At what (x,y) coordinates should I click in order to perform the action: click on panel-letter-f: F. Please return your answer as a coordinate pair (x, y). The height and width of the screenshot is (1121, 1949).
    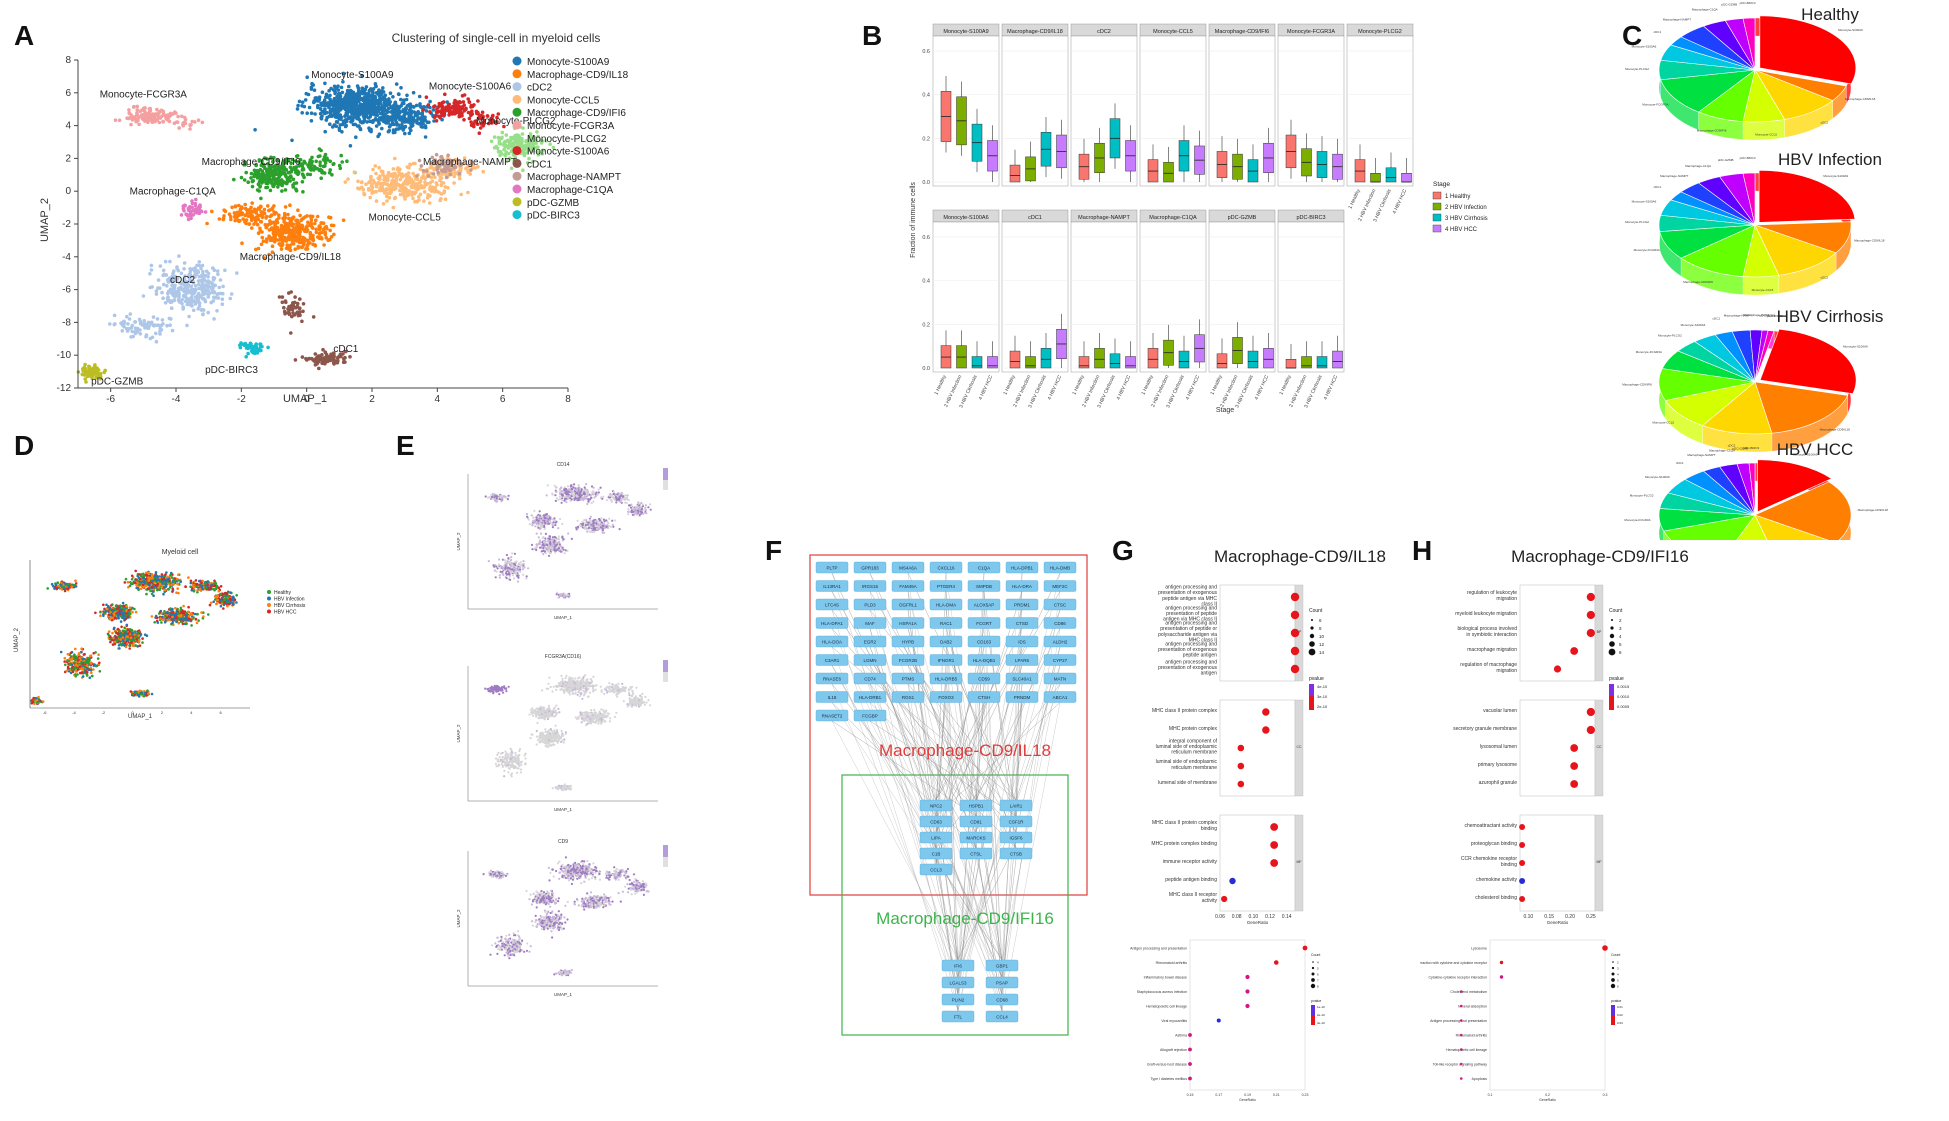
    Looking at the image, I should click on (774, 550).